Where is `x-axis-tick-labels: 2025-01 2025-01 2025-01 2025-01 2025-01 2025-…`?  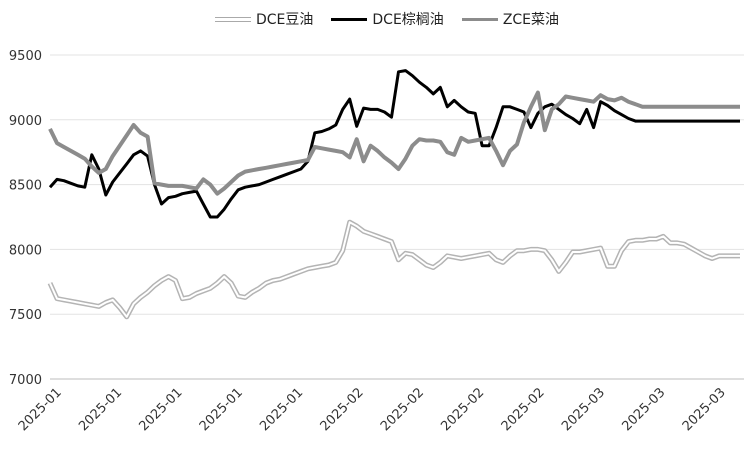 x-axis-tick-labels: 2025-01 2025-01 2025-01 2025-01 2025-01 2025-… is located at coordinates (372, 409).